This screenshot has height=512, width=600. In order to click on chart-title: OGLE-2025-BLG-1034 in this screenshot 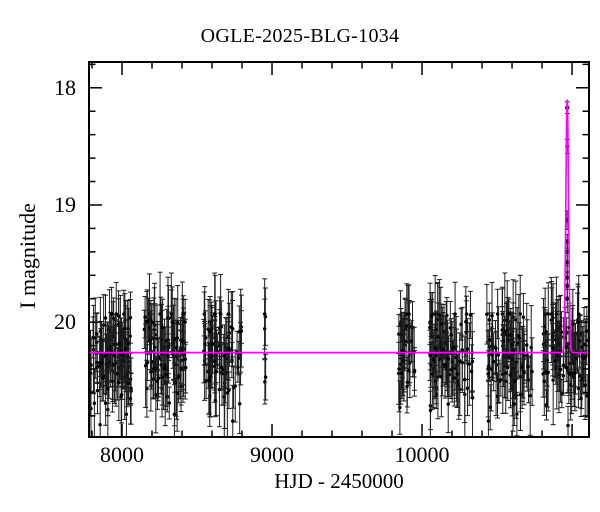, I will do `click(300, 36)`.